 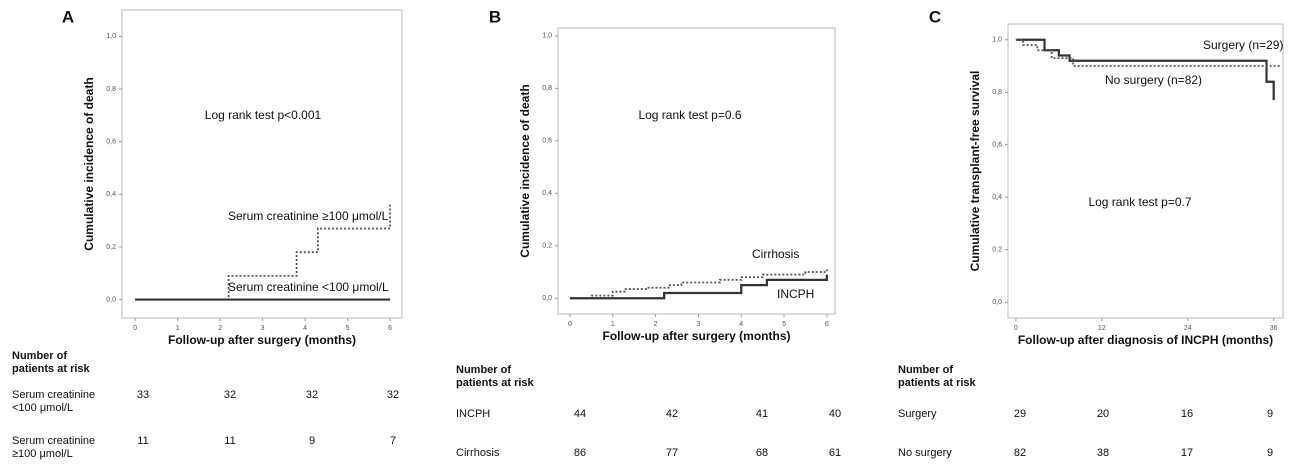 I want to click on series-label: Serum creatinine <100 μmol/L, so click(x=308, y=287).